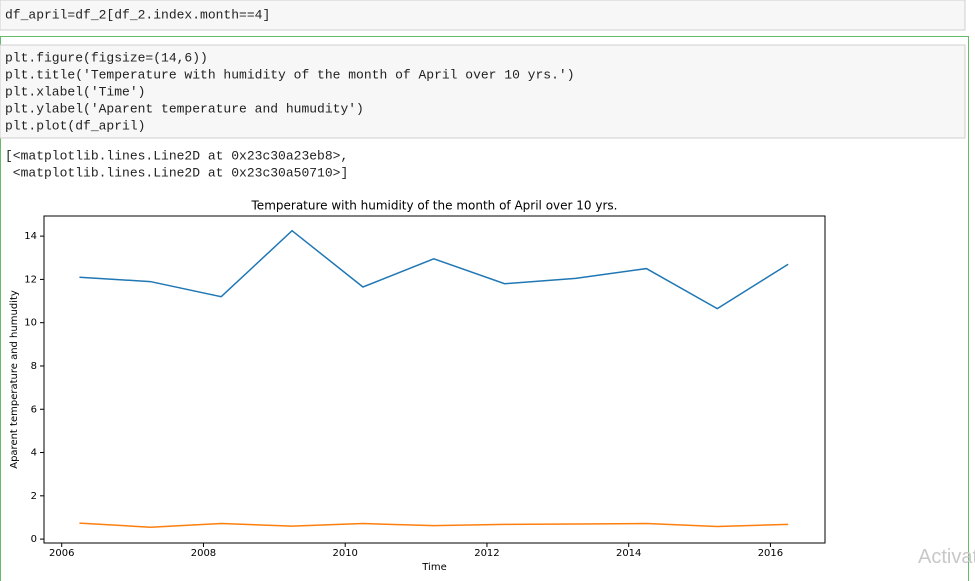  What do you see at coordinates (75, 91) in the screenshot?
I see `code-line: plt.xlabel('Time')` at bounding box center [75, 91].